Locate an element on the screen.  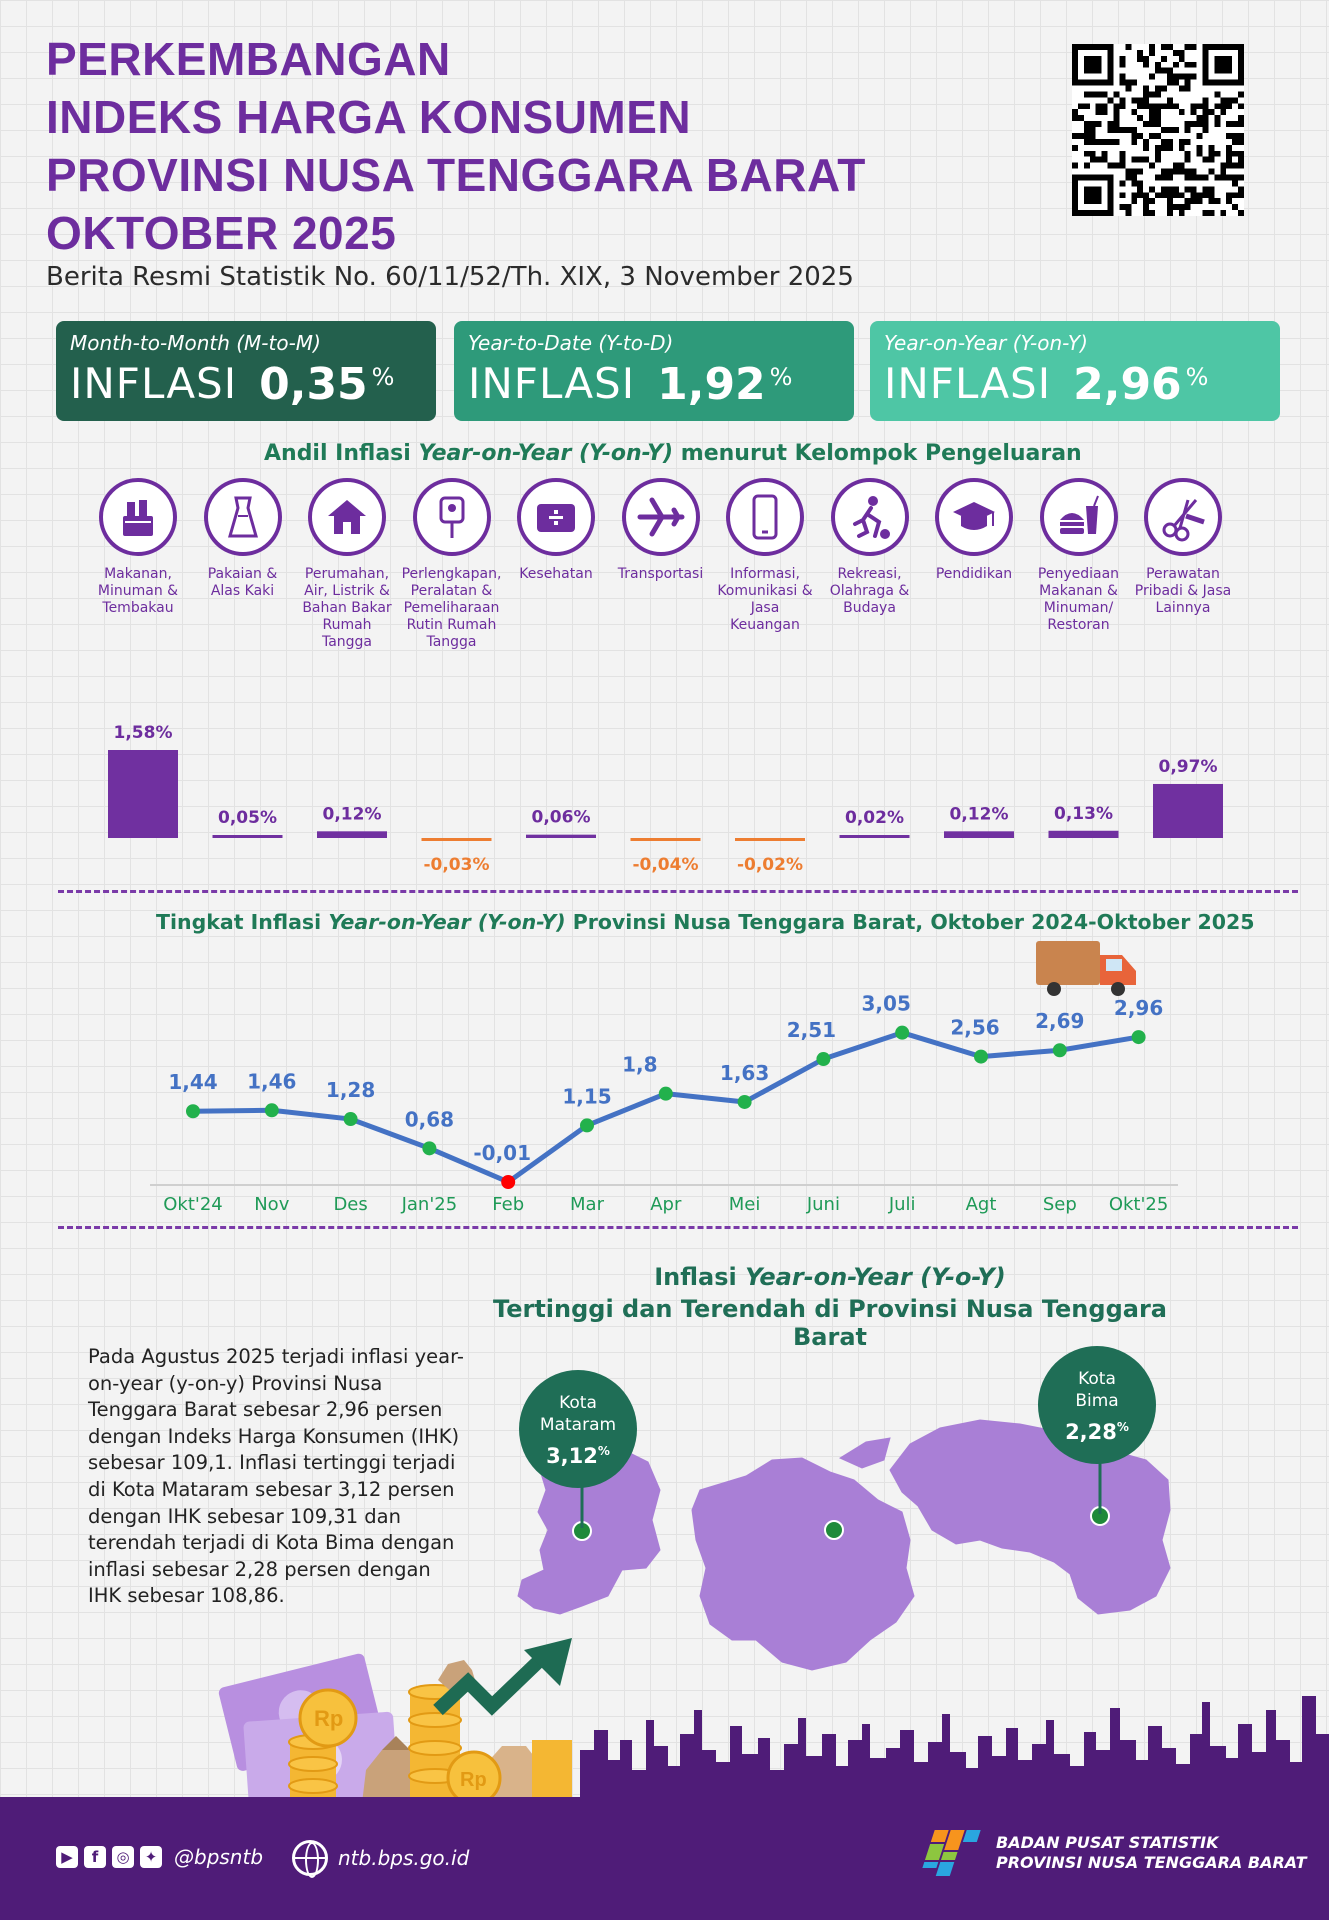
point-value-label: -0,01 is located at coordinates (502, 1153).